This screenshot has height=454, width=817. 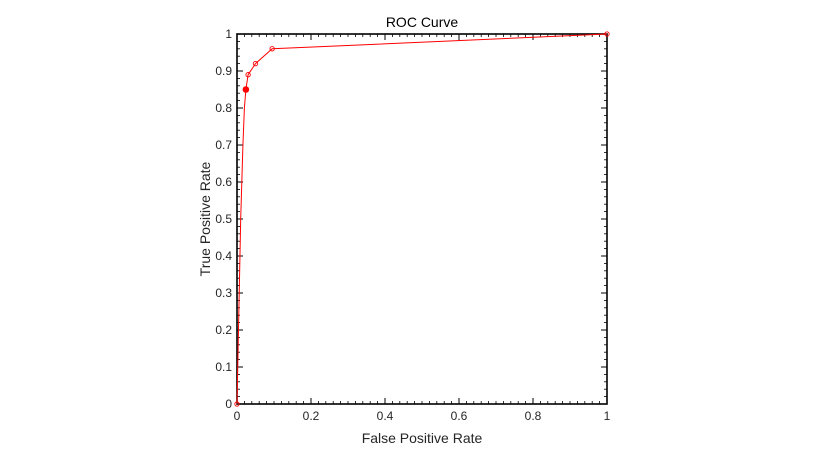 What do you see at coordinates (459, 416) in the screenshot?
I see `x-tick-label: 0.6` at bounding box center [459, 416].